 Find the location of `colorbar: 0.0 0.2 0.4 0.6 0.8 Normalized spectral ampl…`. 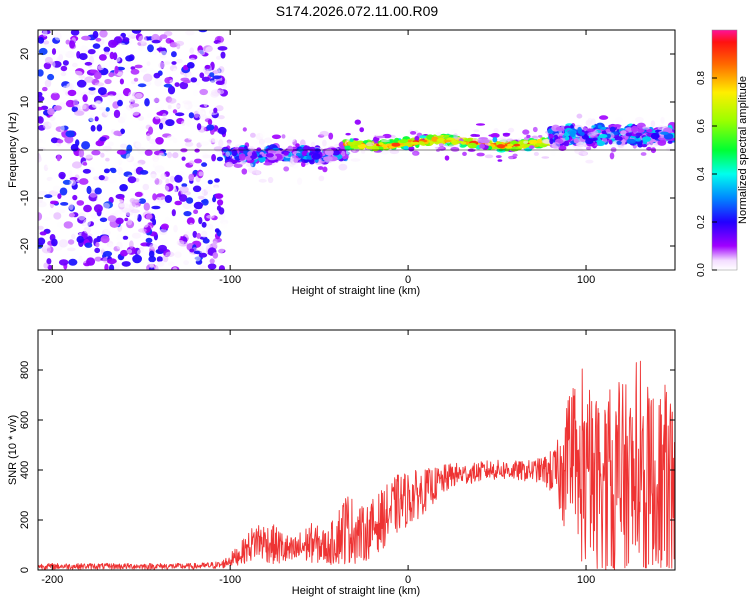

colorbar: 0.0 0.2 0.4 0.6 0.8 Normalized spectral ampl… is located at coordinates (722, 153).